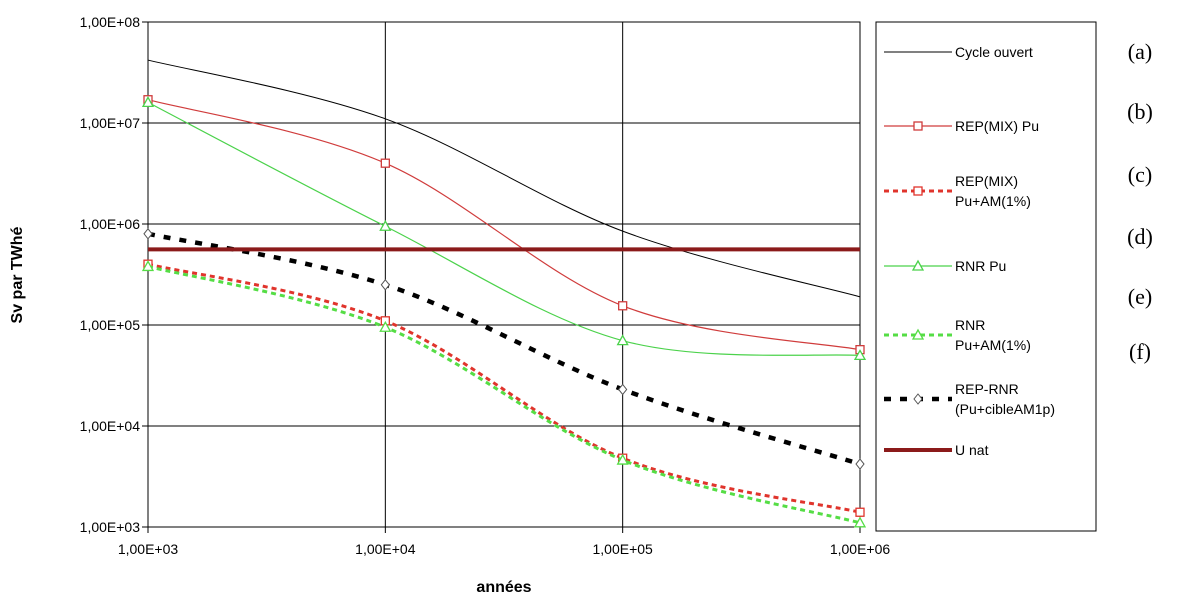 This screenshot has width=1192, height=598. Describe the element at coordinates (17, 274) in the screenshot. I see `y-axis-title: Sv par TWhé` at that location.